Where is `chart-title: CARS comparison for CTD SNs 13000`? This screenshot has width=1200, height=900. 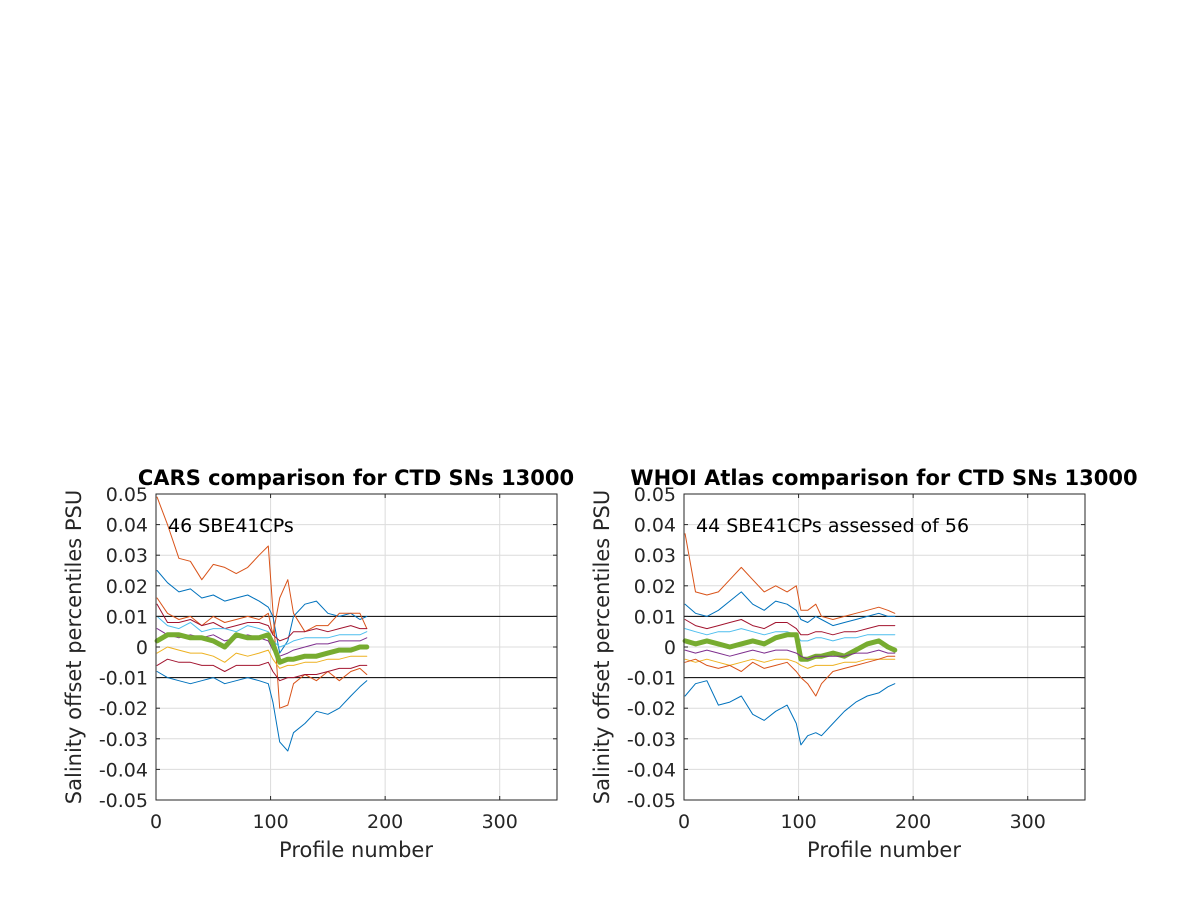
chart-title: CARS comparison for CTD SNs 13000 is located at coordinates (356, 478).